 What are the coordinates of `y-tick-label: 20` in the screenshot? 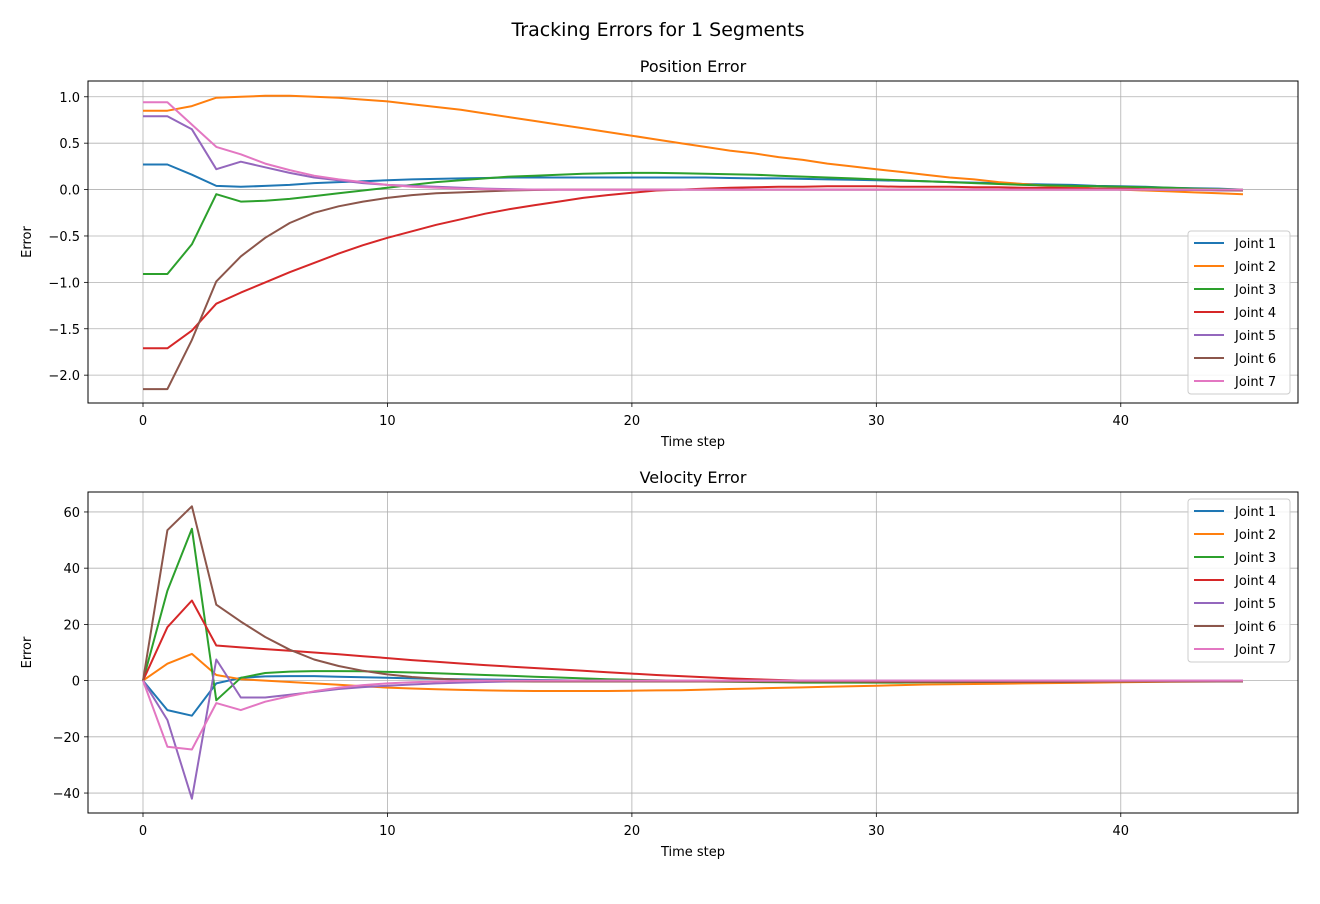 It's located at (71, 625).